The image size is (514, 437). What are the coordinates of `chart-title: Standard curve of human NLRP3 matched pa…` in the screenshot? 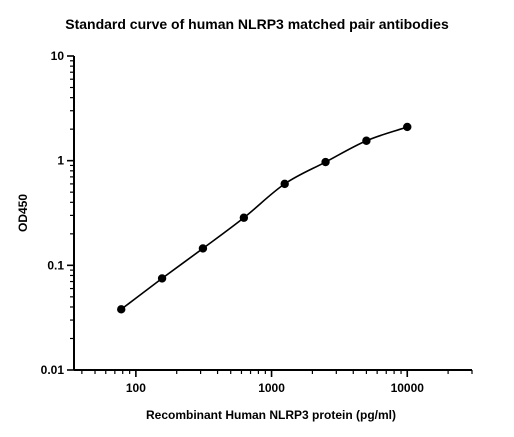 It's located at (257, 24).